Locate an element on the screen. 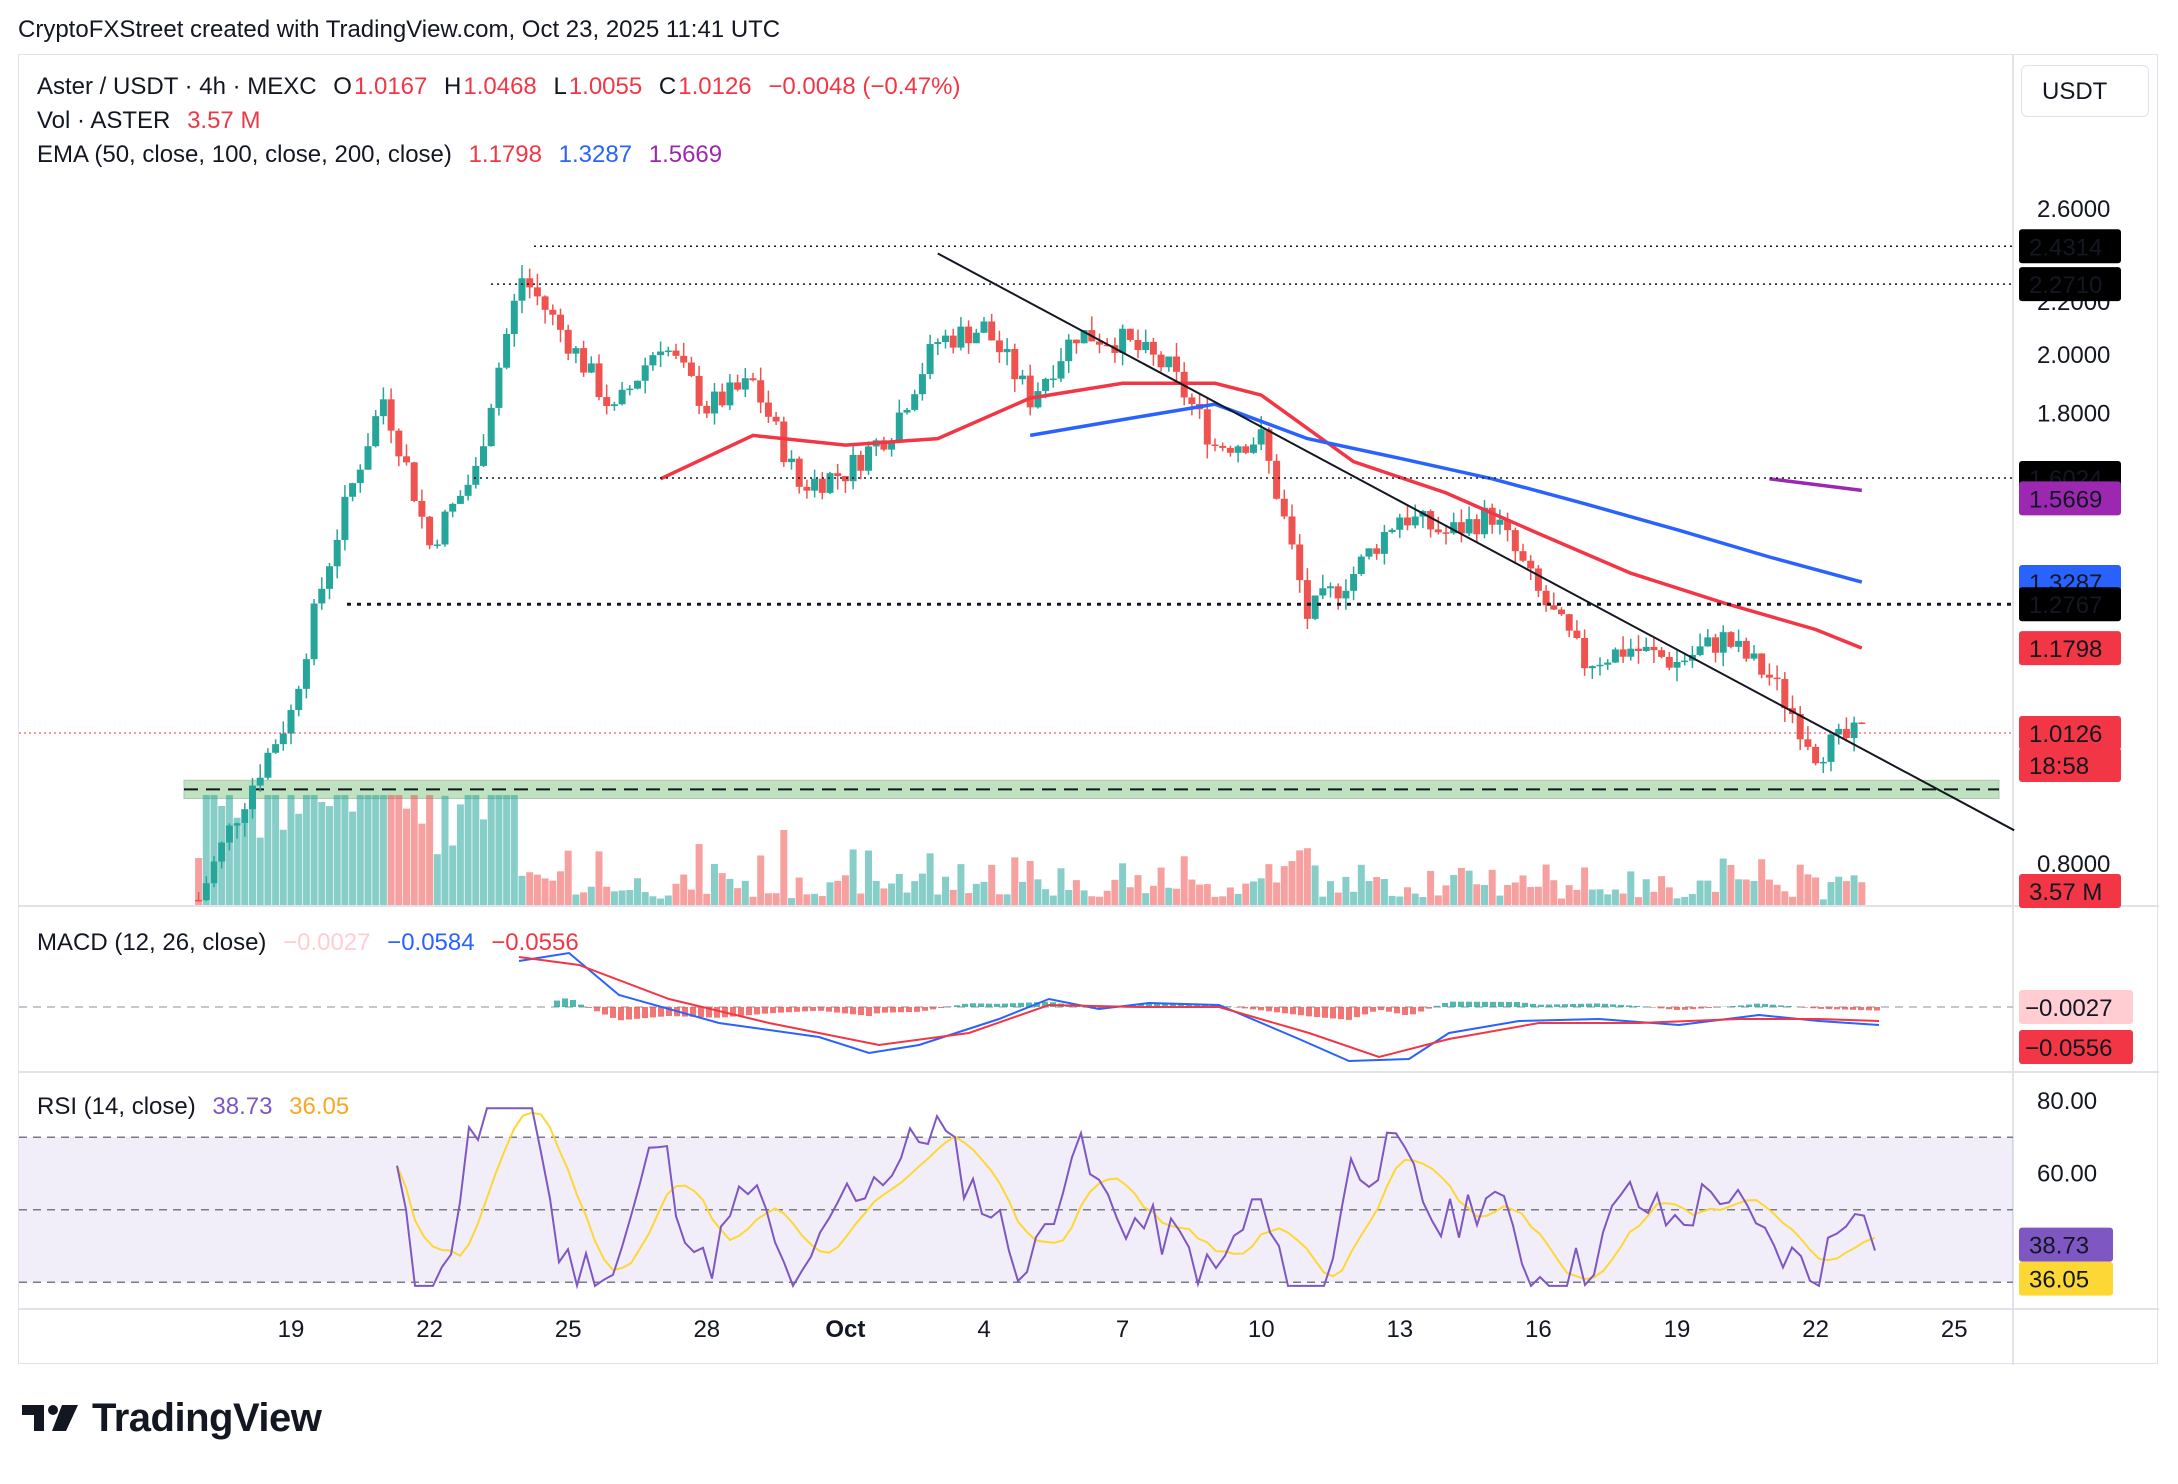  rsi-ma-line is located at coordinates (1136, 1196).